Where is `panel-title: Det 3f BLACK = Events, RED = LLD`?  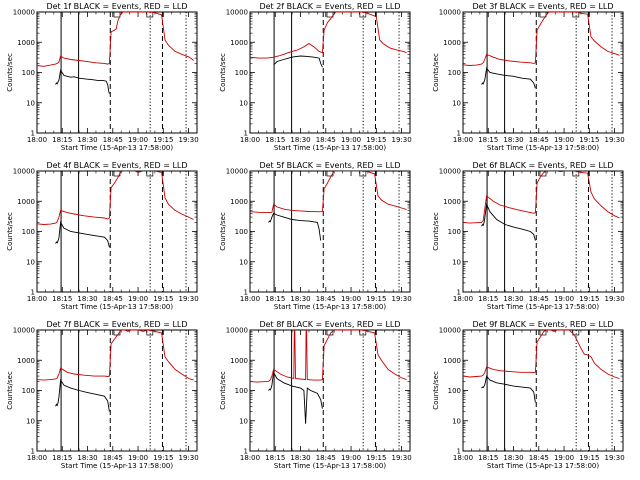
panel-title: Det 3f BLACK = Events, RED = LLD is located at coordinates (542, 6).